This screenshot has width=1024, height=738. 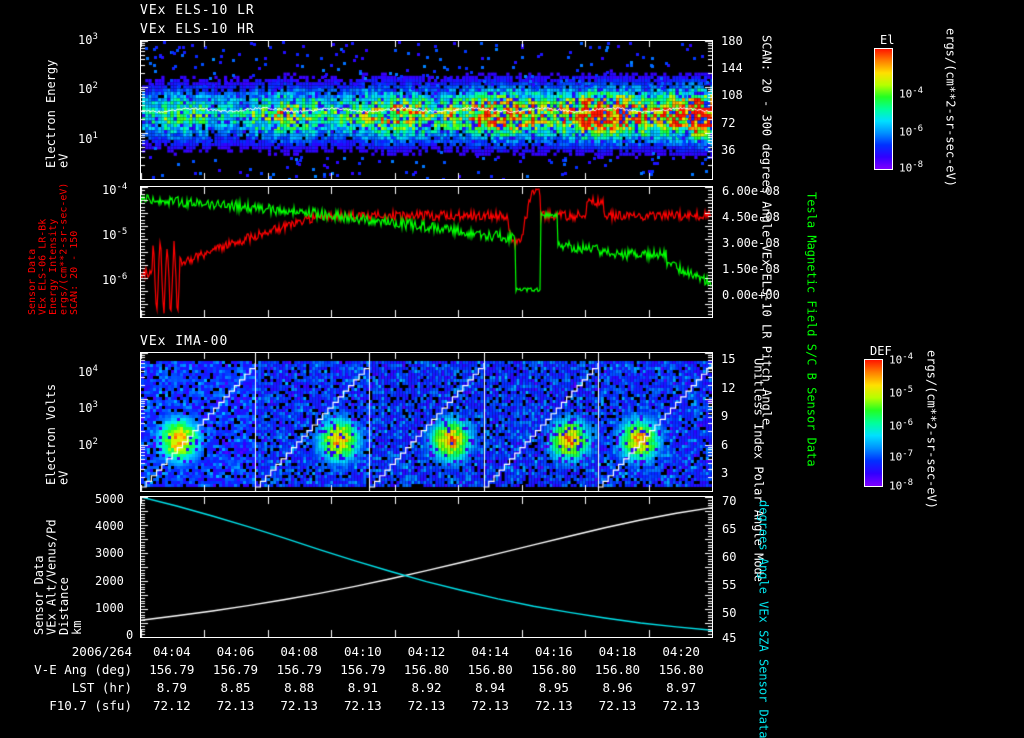 I want to click on panel1-title-hr: VEx ELS-10 HR, so click(x=197, y=29).